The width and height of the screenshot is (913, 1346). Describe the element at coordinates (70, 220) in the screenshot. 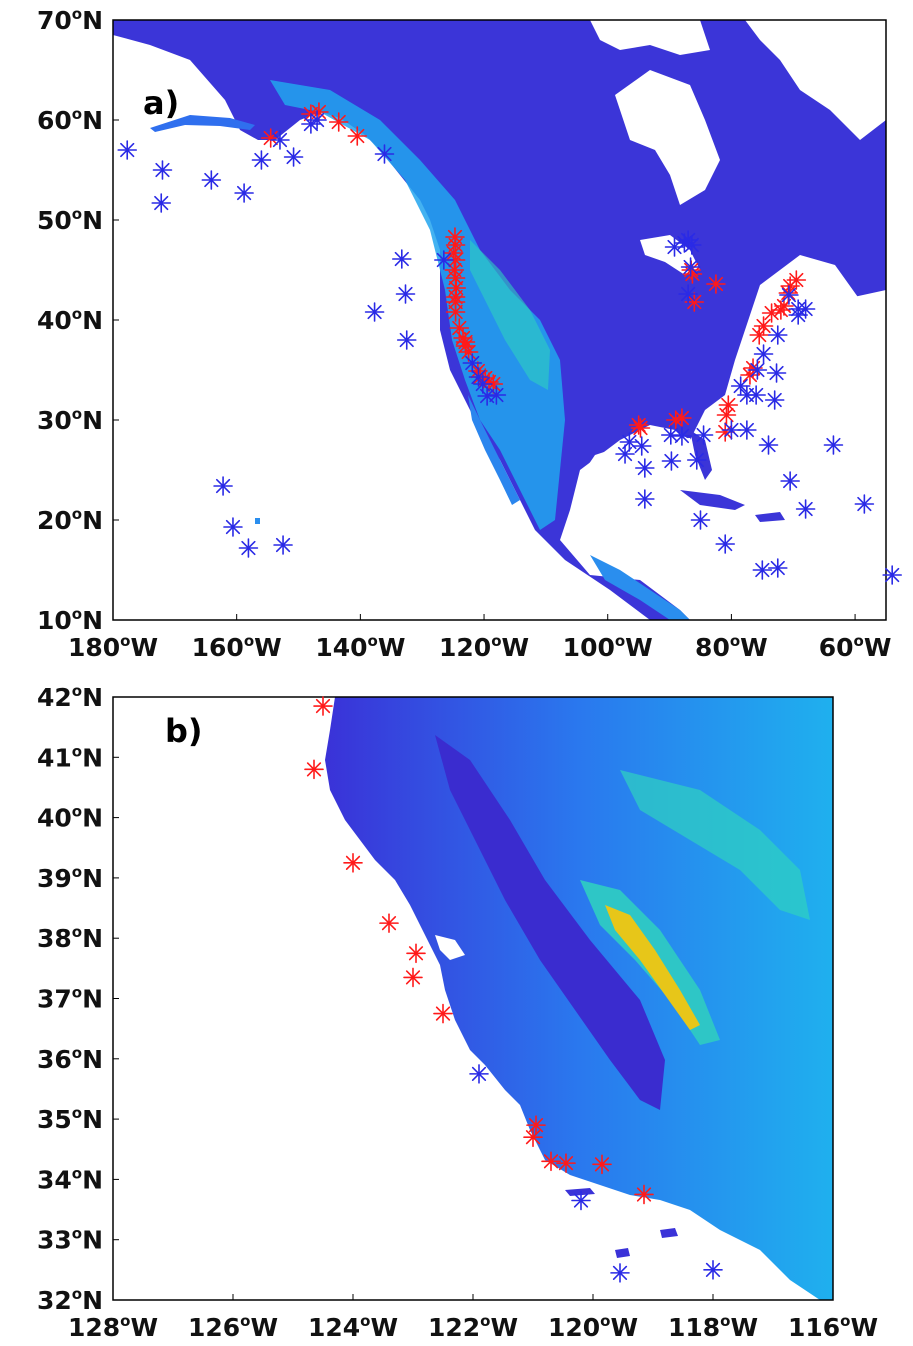

I see `y-tick-label: 50oN` at that location.